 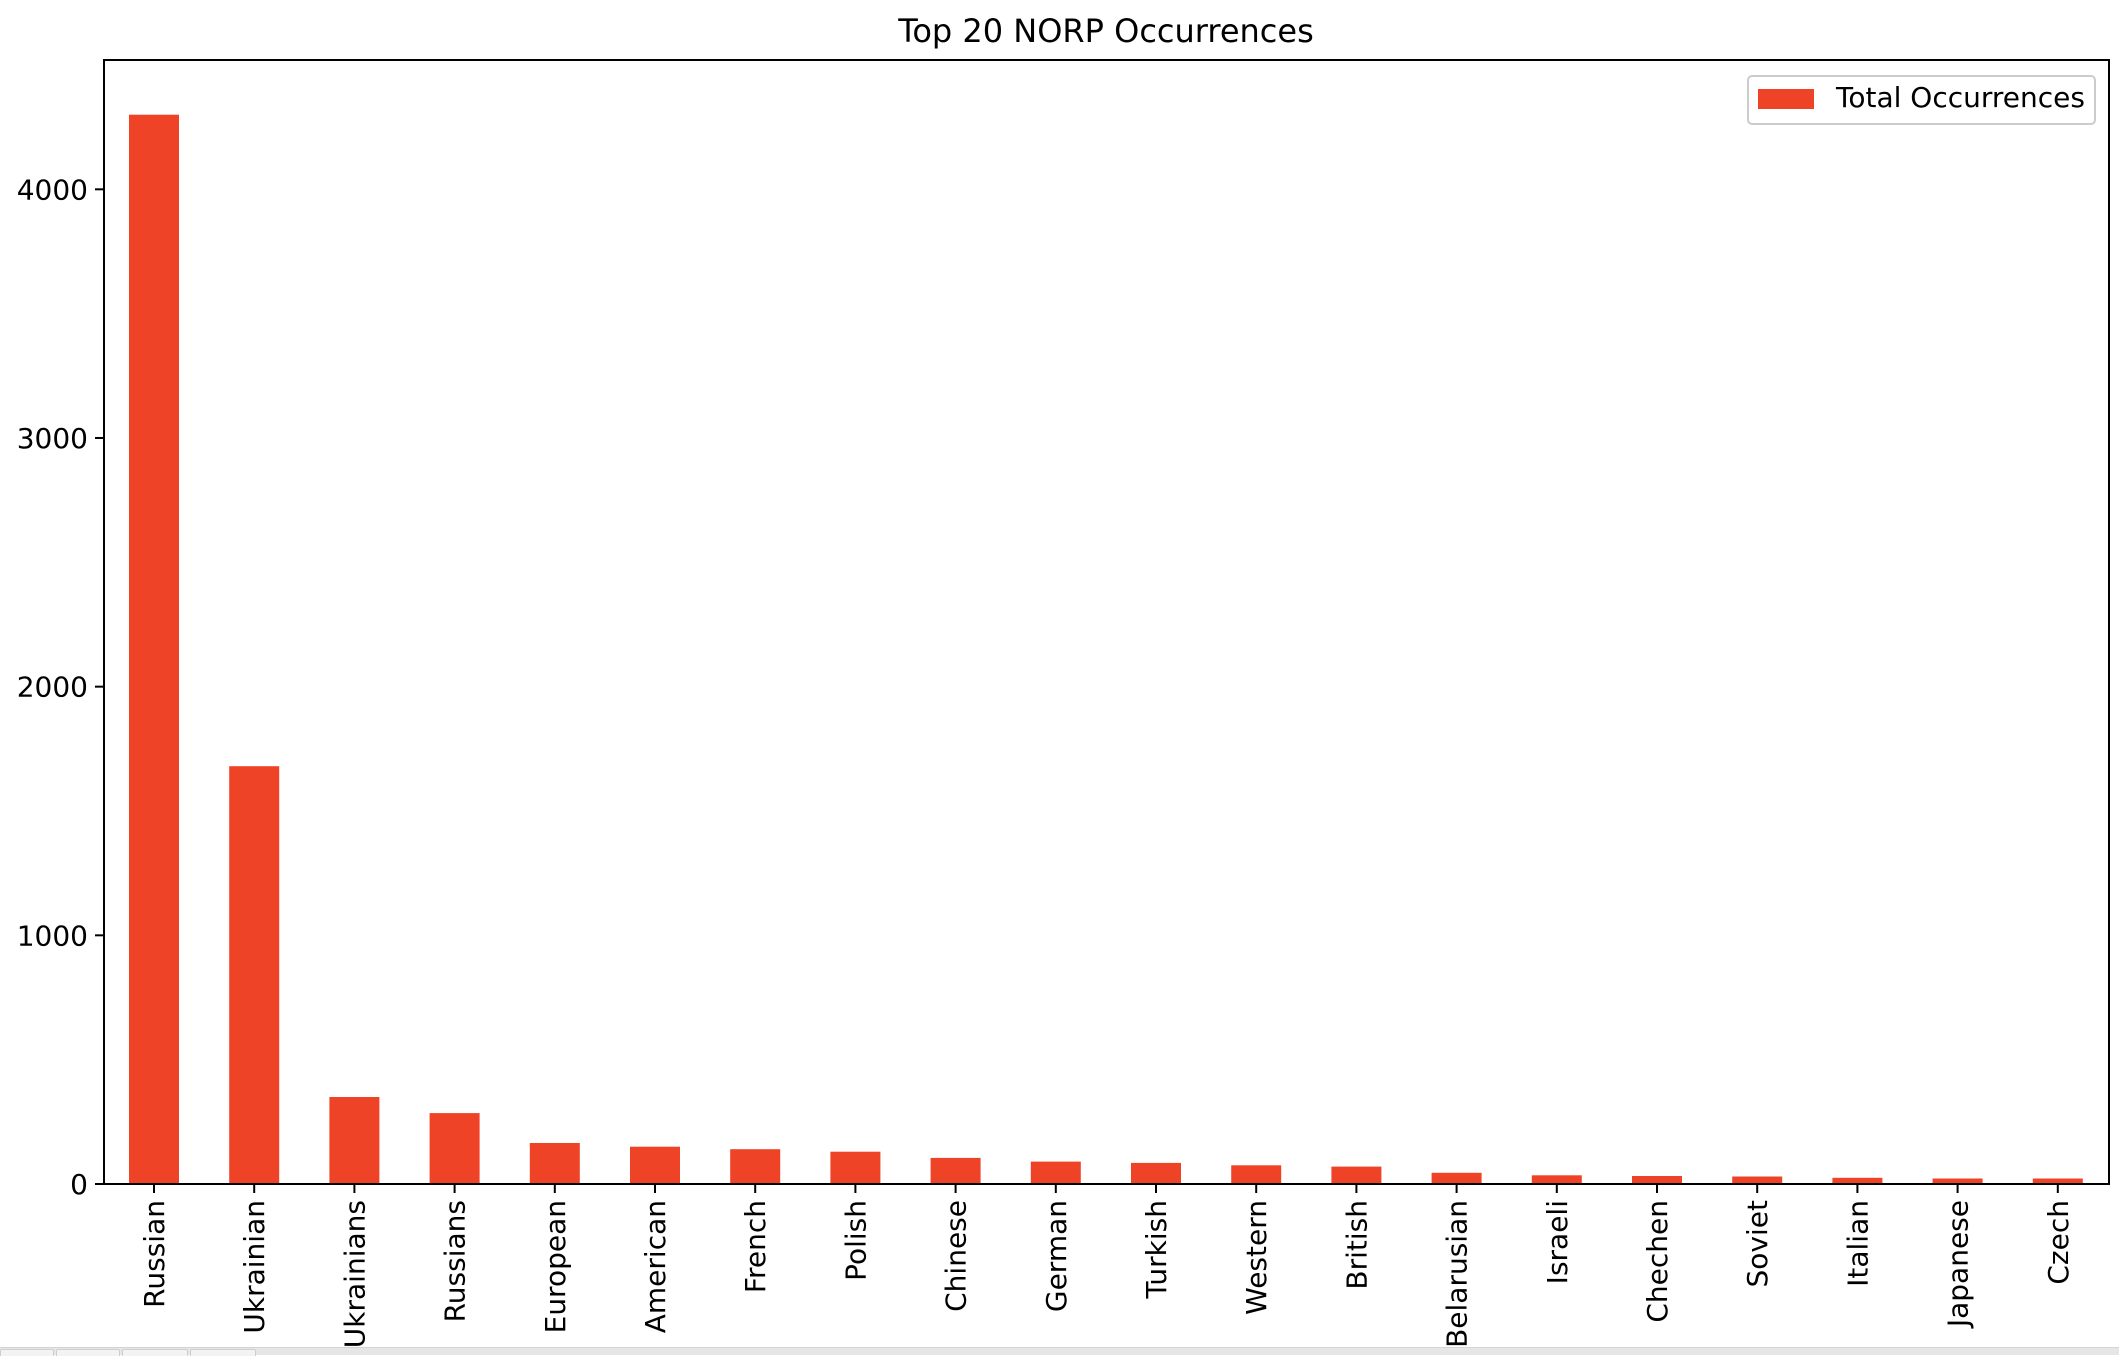 What do you see at coordinates (1457, 1274) in the screenshot?
I see `x-tick-label: Belarusian` at bounding box center [1457, 1274].